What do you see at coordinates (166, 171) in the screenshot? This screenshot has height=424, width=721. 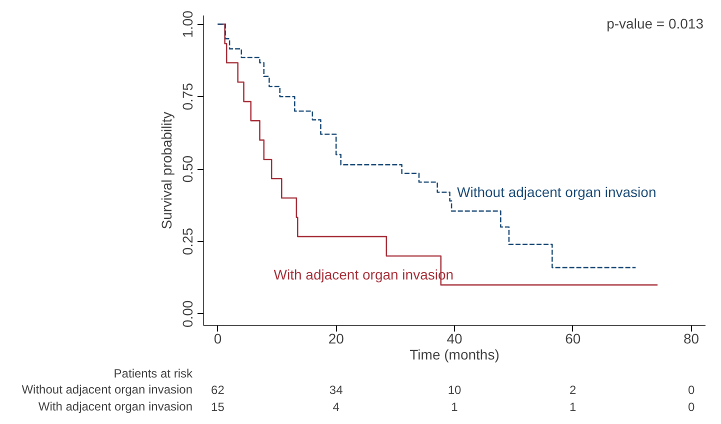 I see `y-axis-title: Survival probability` at bounding box center [166, 171].